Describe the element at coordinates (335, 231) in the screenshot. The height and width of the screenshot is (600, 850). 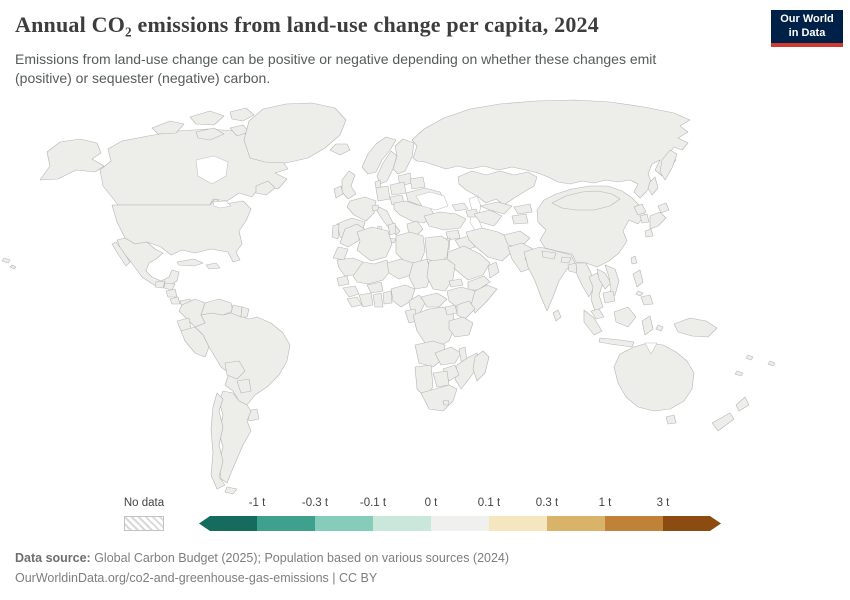
I see `country-portugal` at that location.